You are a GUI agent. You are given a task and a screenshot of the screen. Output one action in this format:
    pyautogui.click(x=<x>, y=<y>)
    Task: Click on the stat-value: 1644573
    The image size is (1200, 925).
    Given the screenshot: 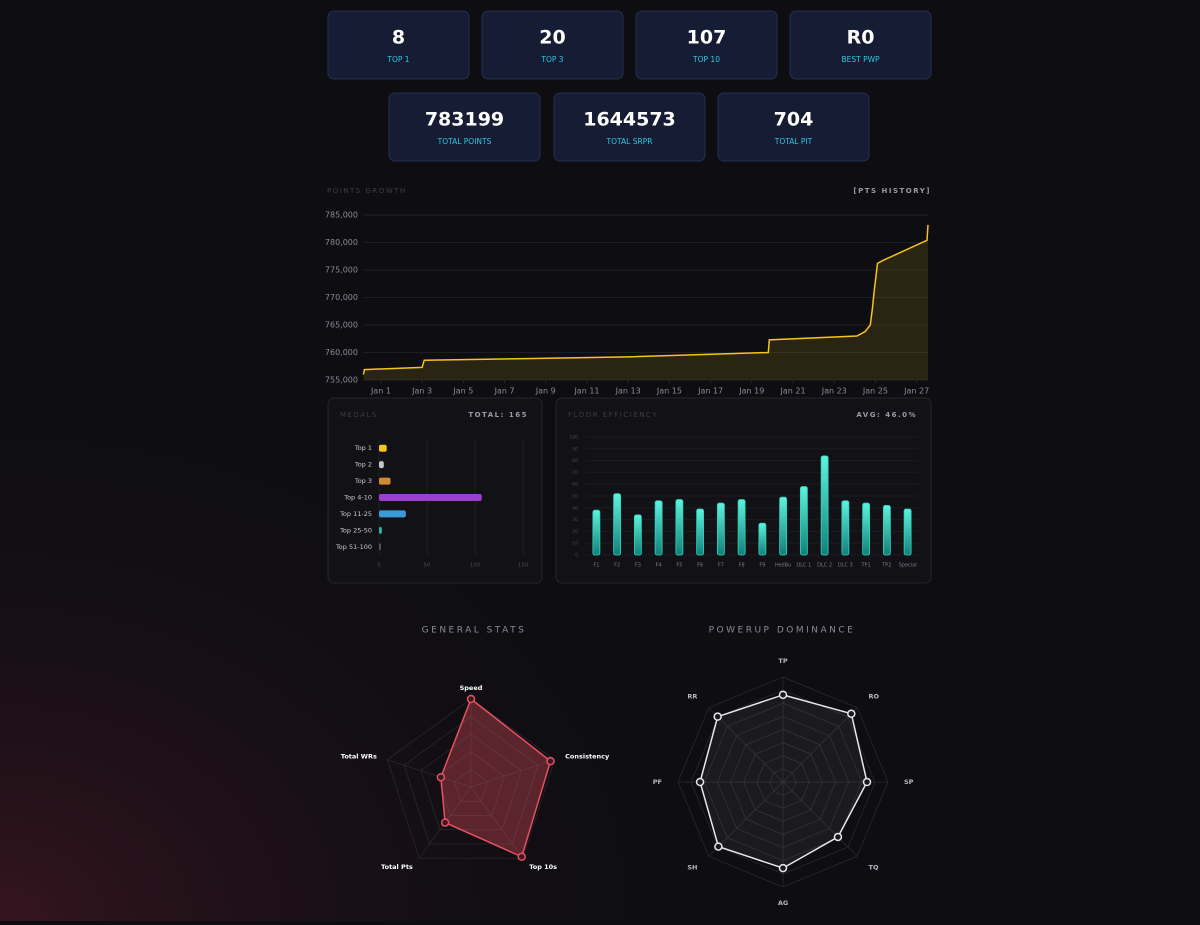 What is the action you would take?
    pyautogui.click(x=629, y=120)
    